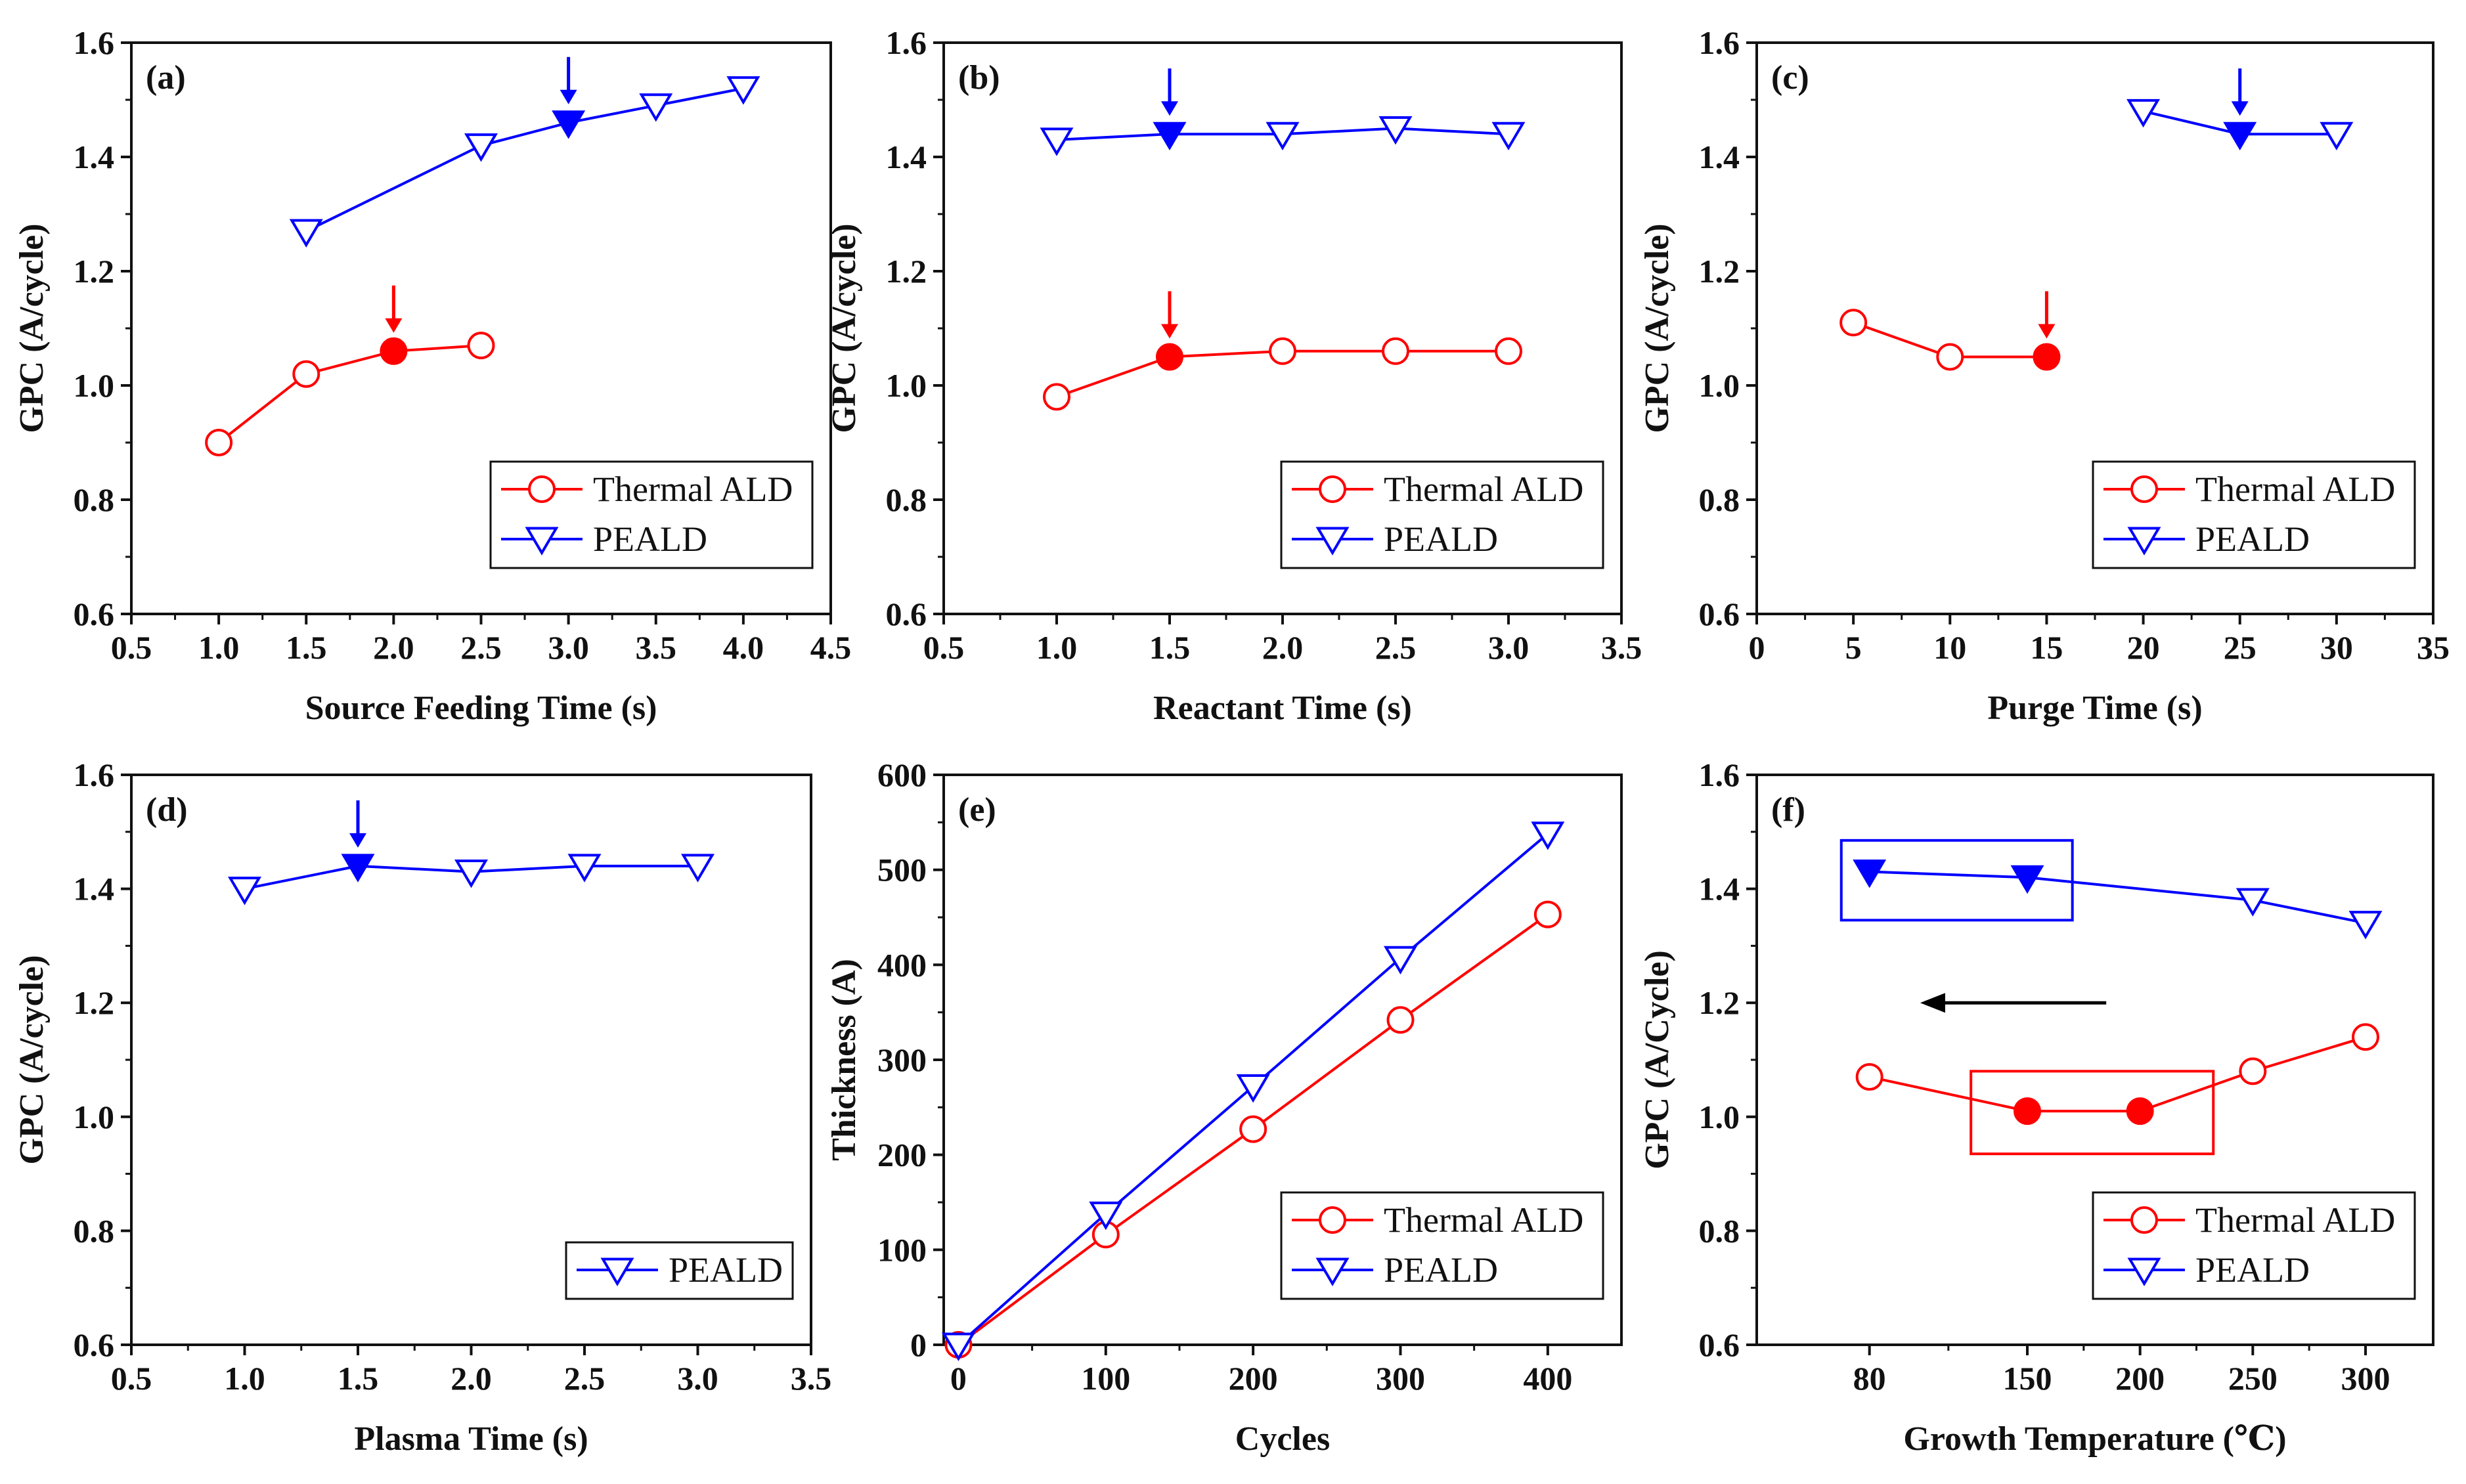 Image resolution: width=2466 pixels, height=1484 pixels. What do you see at coordinates (2094, 1439) in the screenshot?
I see `x-axis-title: Growth Temperature (℃)` at bounding box center [2094, 1439].